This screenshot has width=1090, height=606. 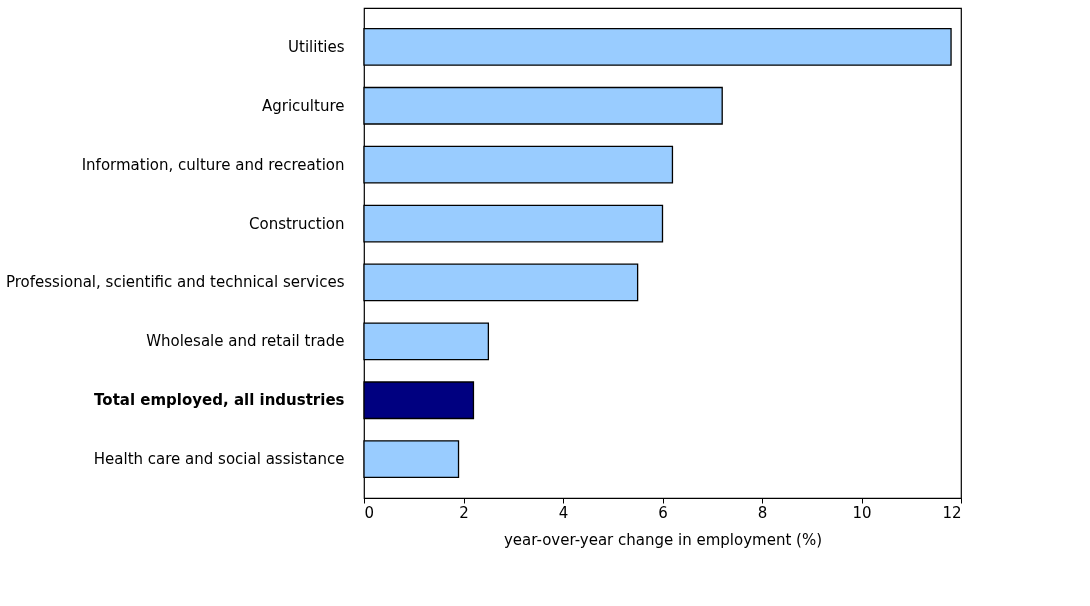 I want to click on y-tick-label: Total employed, all industries, so click(x=219, y=400).